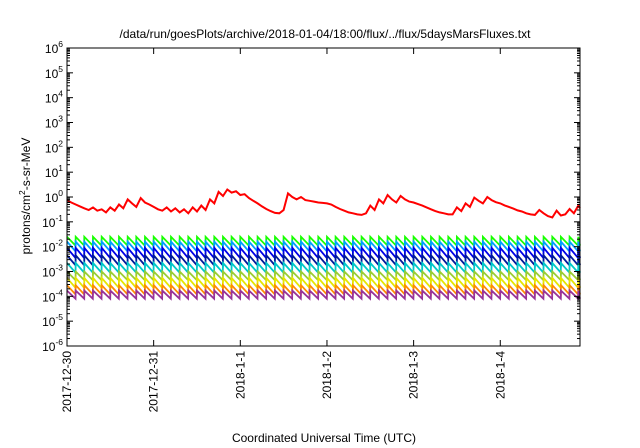 The height and width of the screenshot is (448, 640). I want to click on y-tick-label: 10⁻³, so click(52, 271).